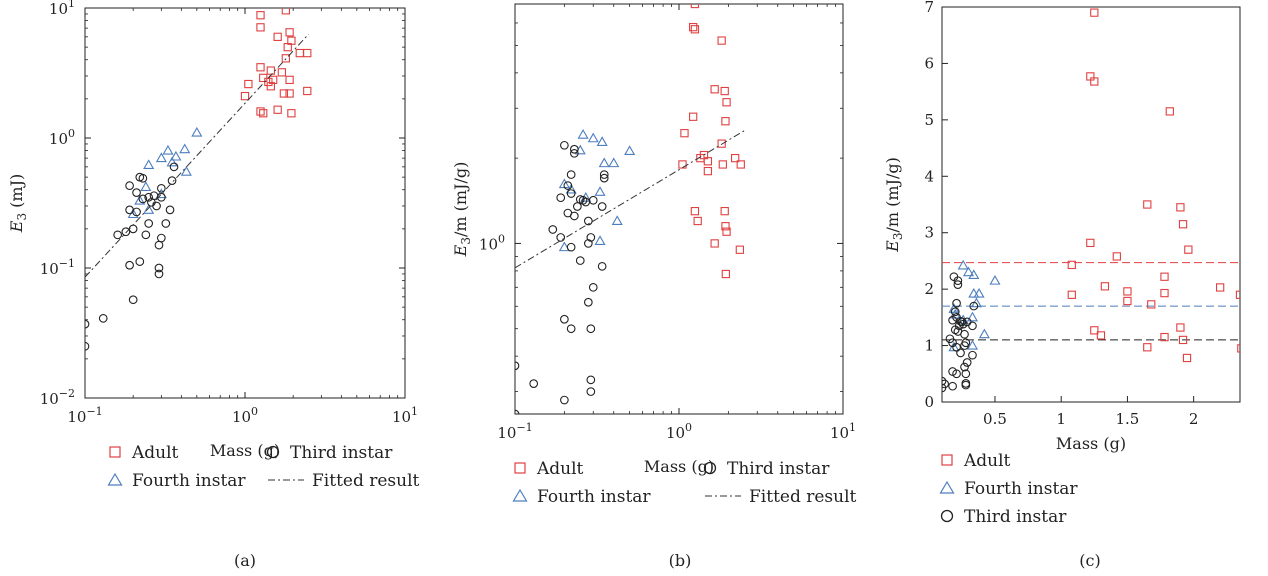 This screenshot has width=1268, height=576. Describe the element at coordinates (1061, 419) in the screenshot. I see `x-tick-label: 1` at that location.